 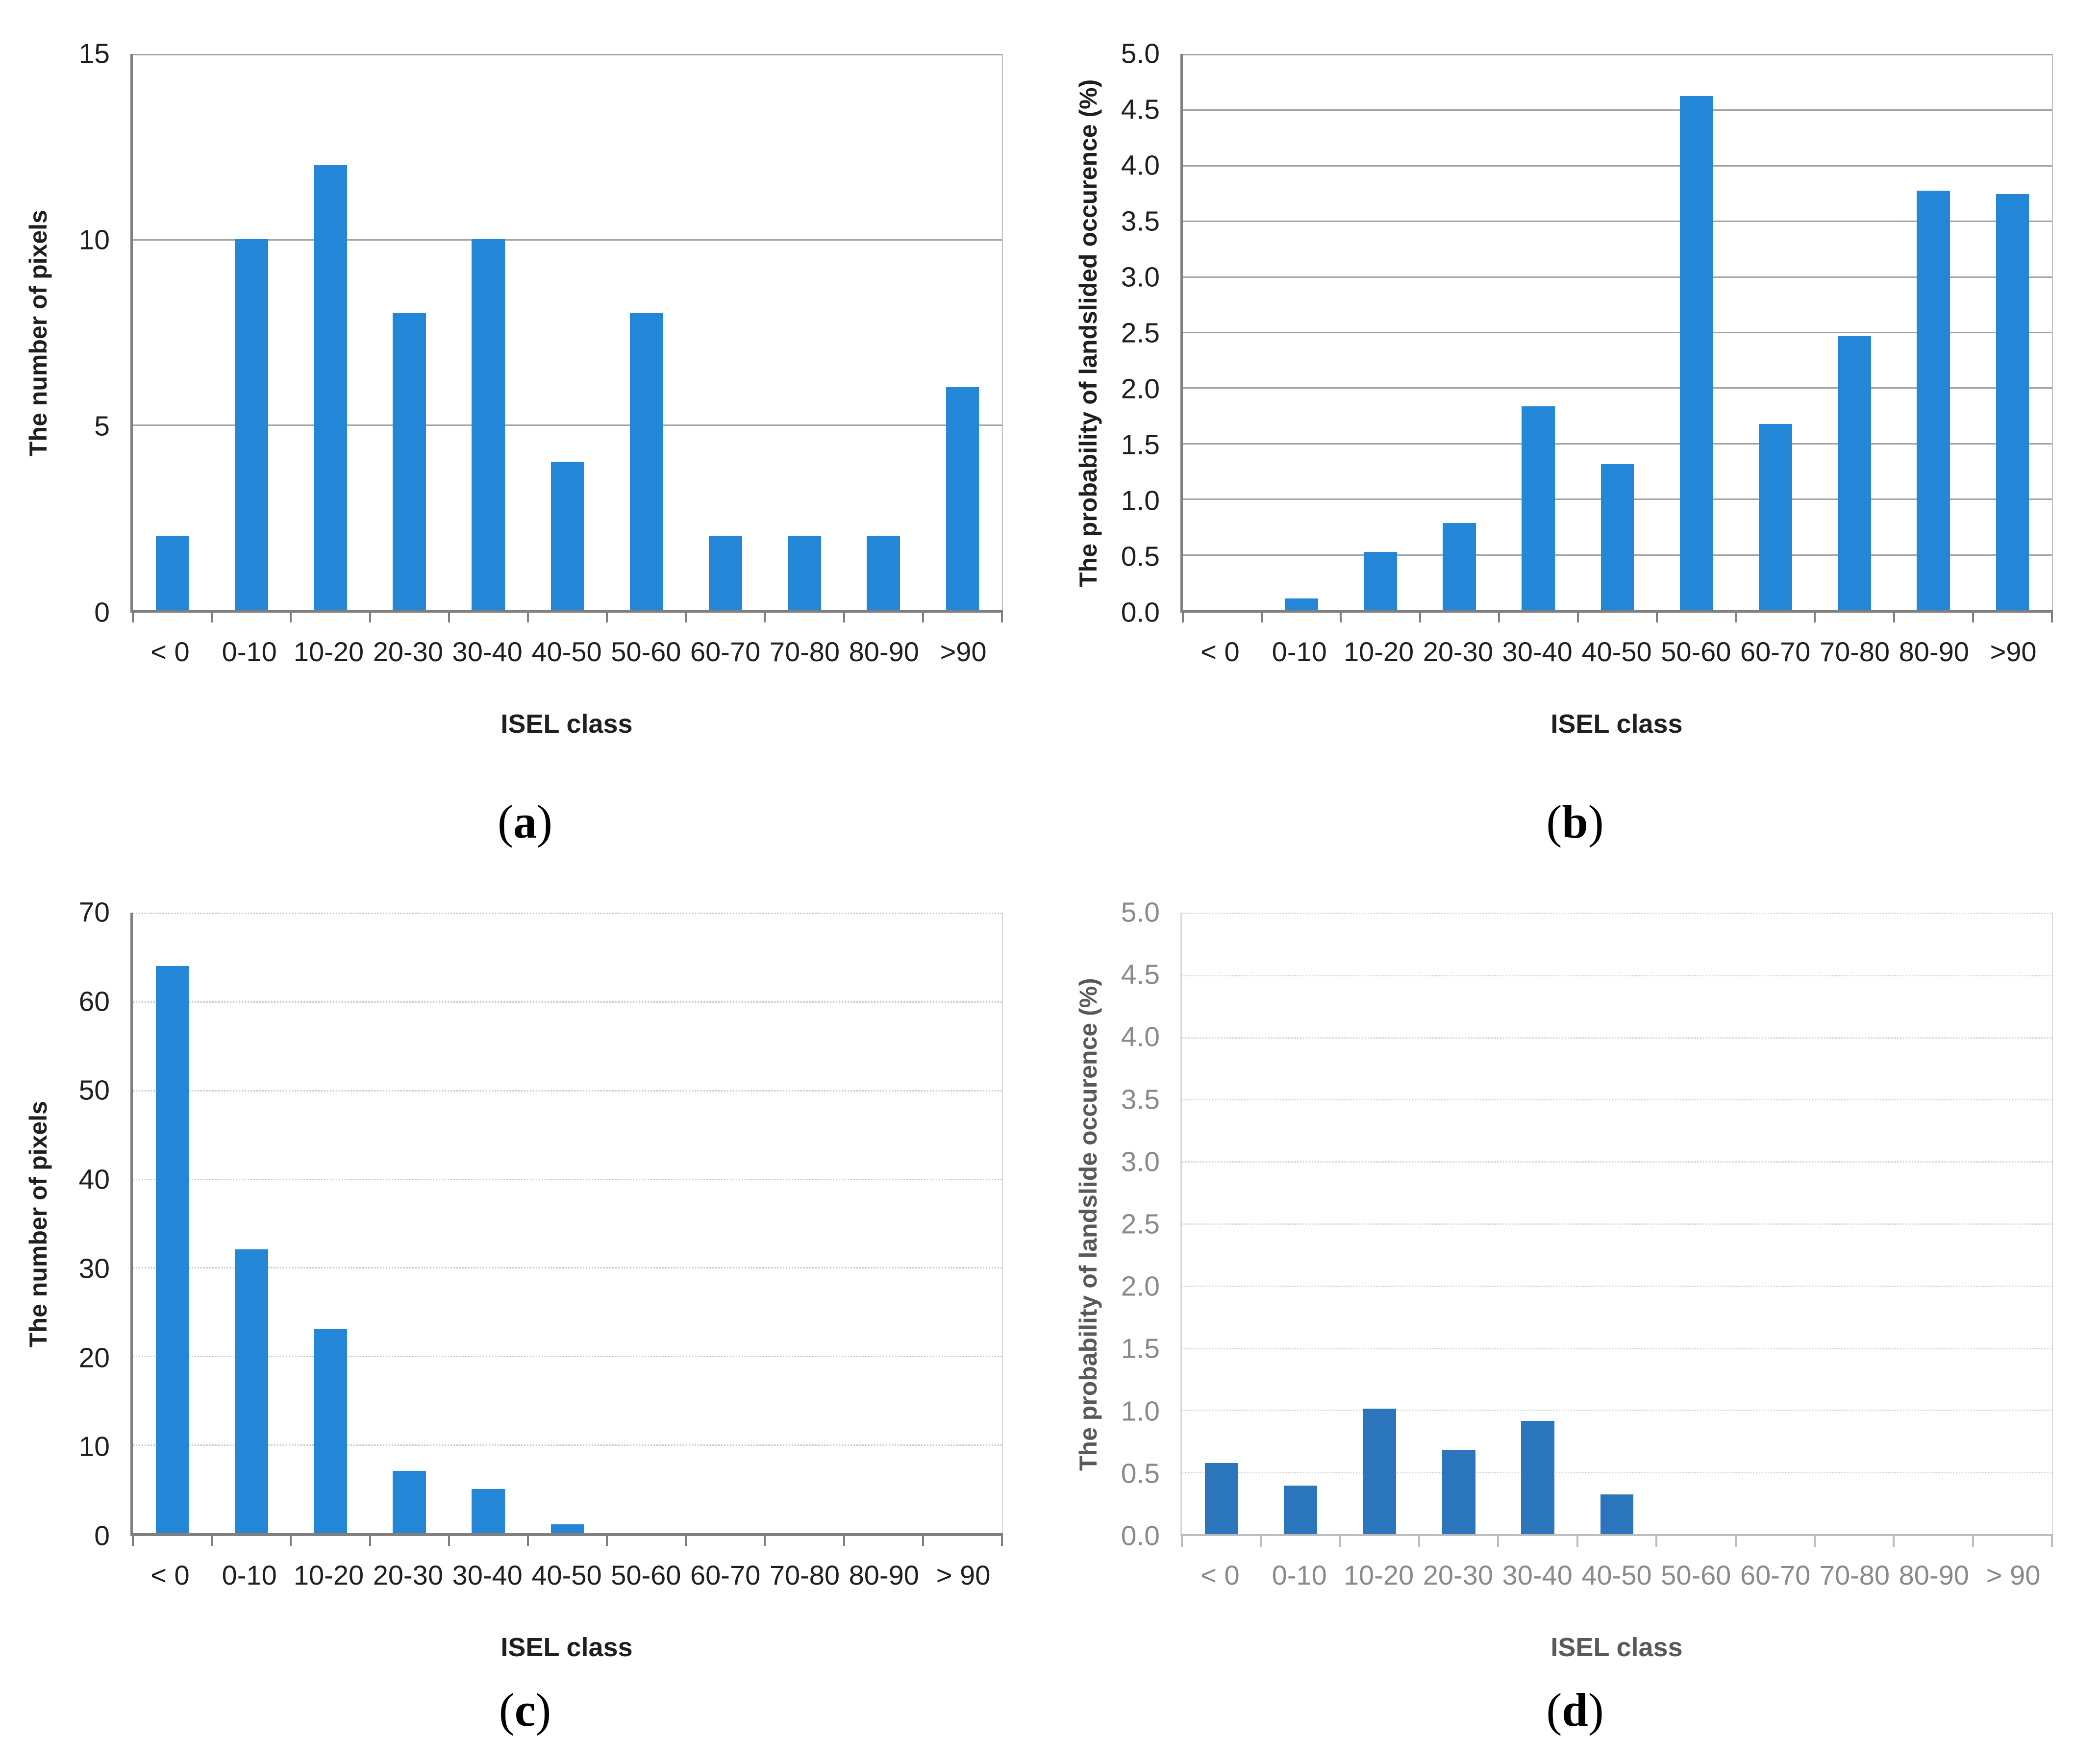 I want to click on panel-caption: (b), so click(x=1575, y=822).